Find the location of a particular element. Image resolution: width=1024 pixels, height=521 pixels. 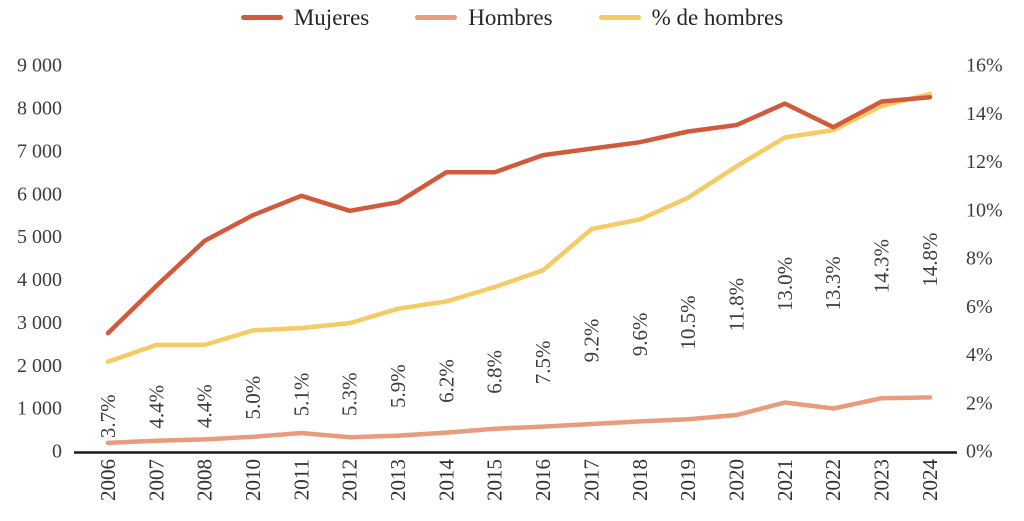

legend-item-hombres: Hombres is located at coordinates (484, 17).